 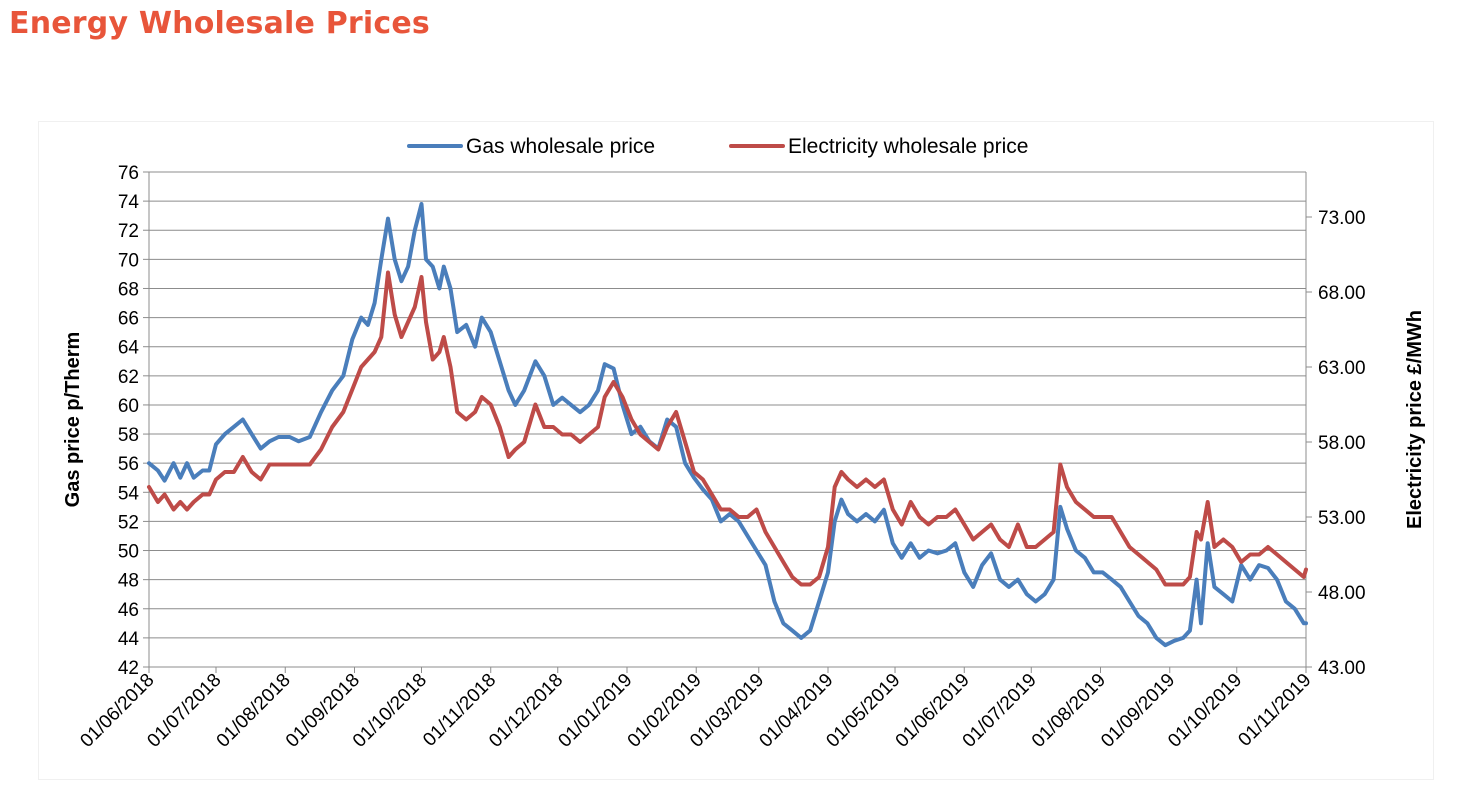 I want to click on y-left-tick-label: 50, so click(x=128, y=552).